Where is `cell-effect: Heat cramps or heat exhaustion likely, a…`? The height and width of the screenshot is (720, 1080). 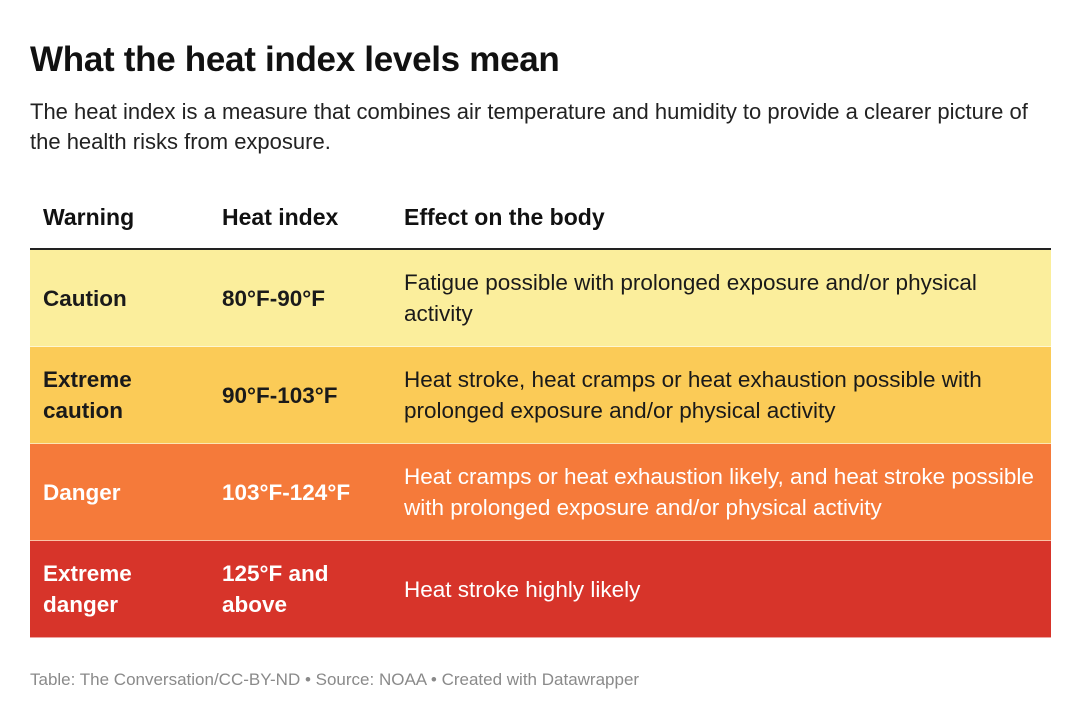
cell-effect: Heat cramps or heat exhaustion likely, a… is located at coordinates (719, 492).